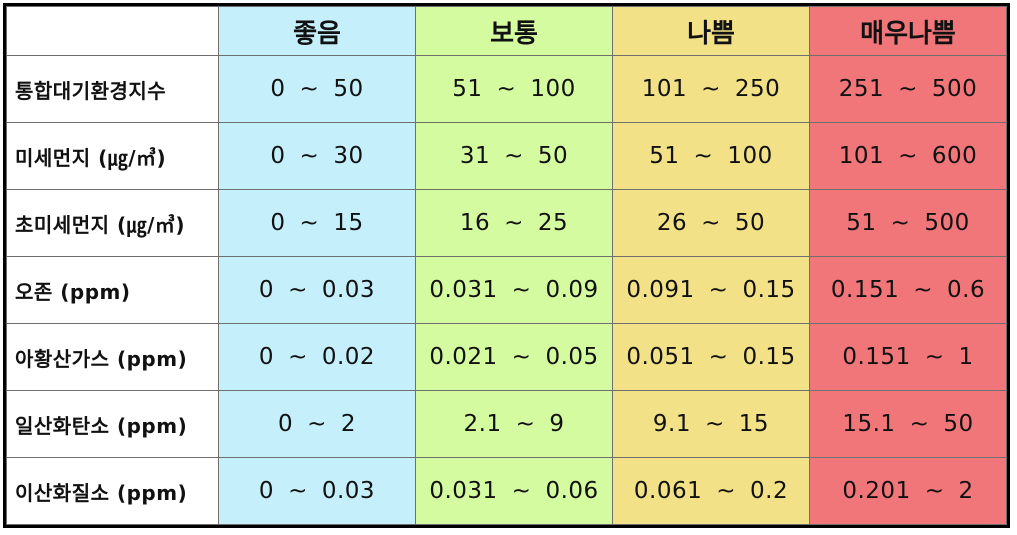 This screenshot has height=535, width=1017. I want to click on table-row: 초미세먼지 (㎍/㎥) 0 ~15 16 ~25 26 ~50 51 ~500, so click(506, 223).